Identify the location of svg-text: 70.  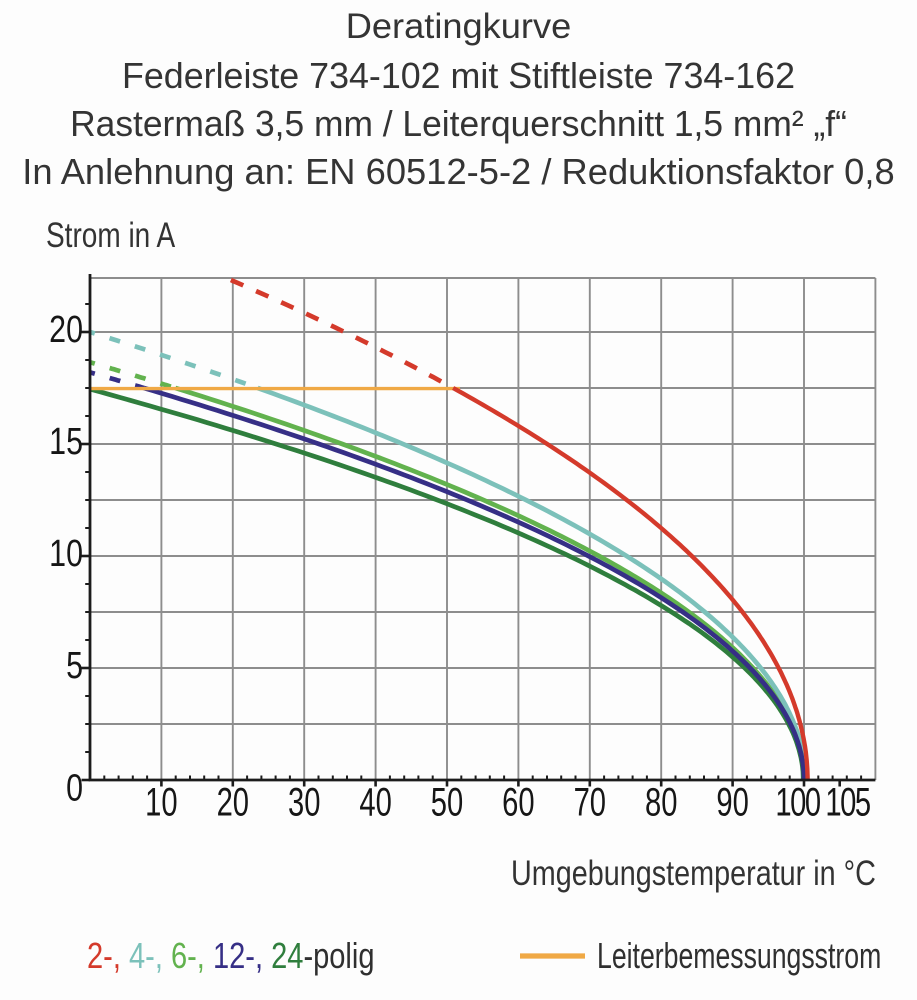
(590, 802).